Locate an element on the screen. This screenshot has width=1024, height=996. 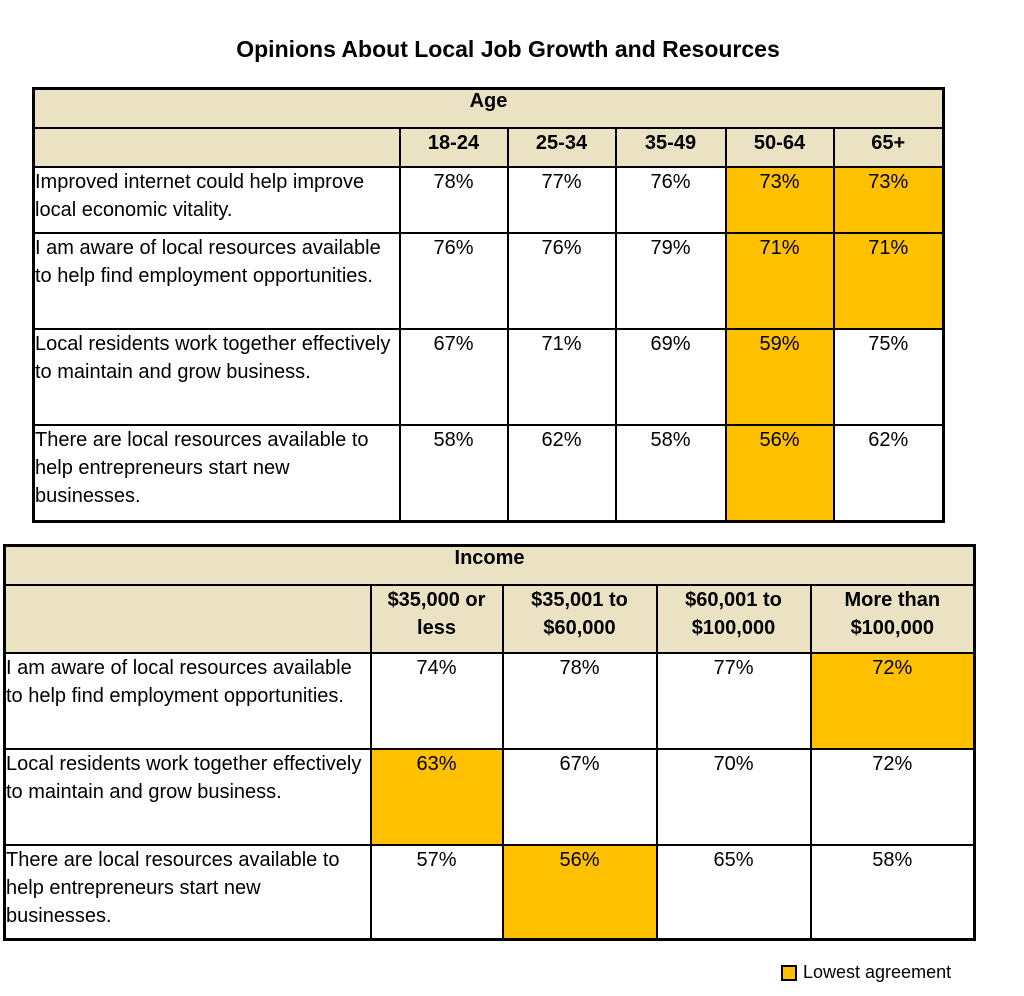
value-cell: 75% is located at coordinates (888, 377).